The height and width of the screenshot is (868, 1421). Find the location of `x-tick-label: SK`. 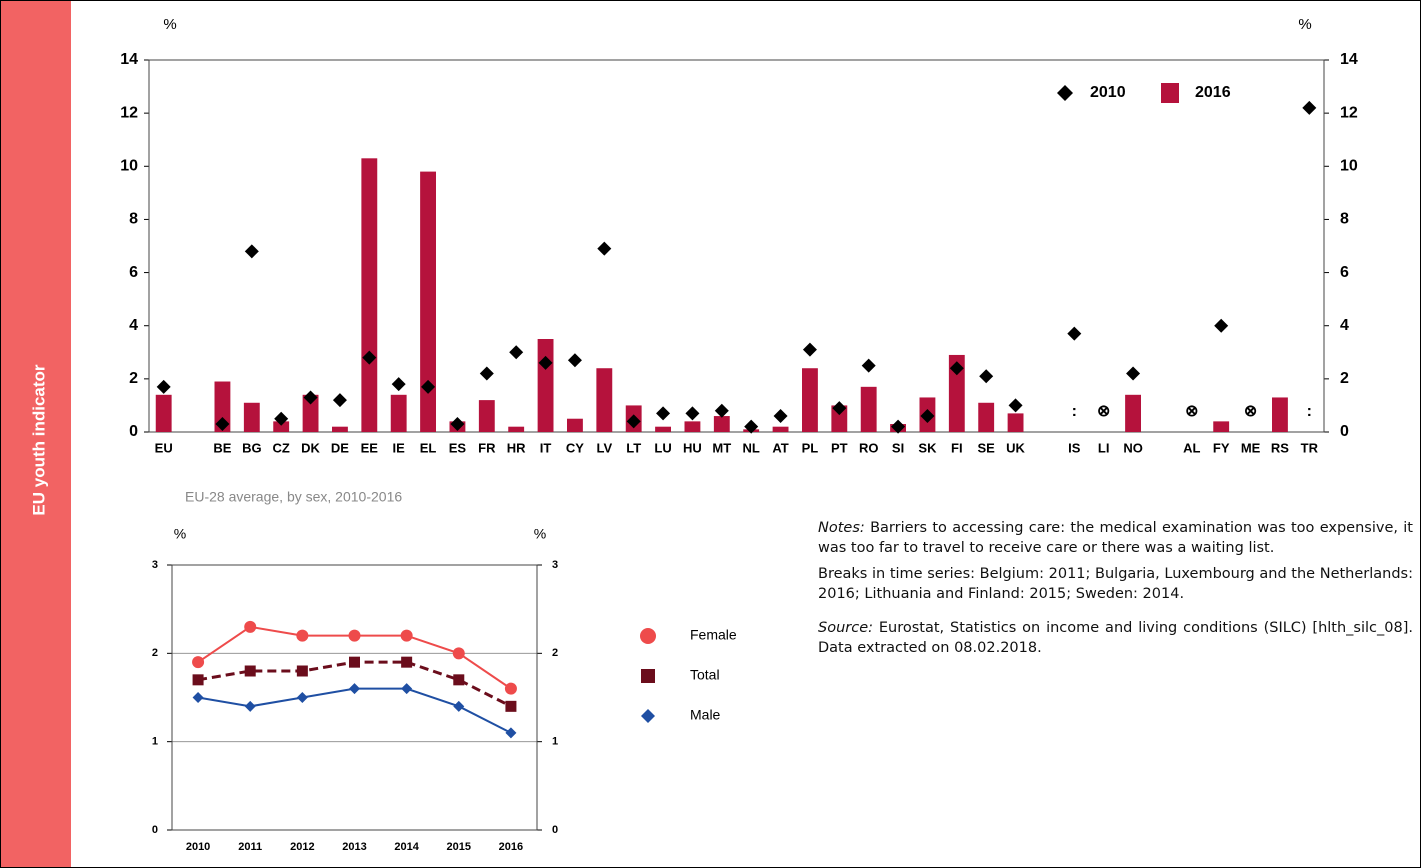

x-tick-label: SK is located at coordinates (927, 447).